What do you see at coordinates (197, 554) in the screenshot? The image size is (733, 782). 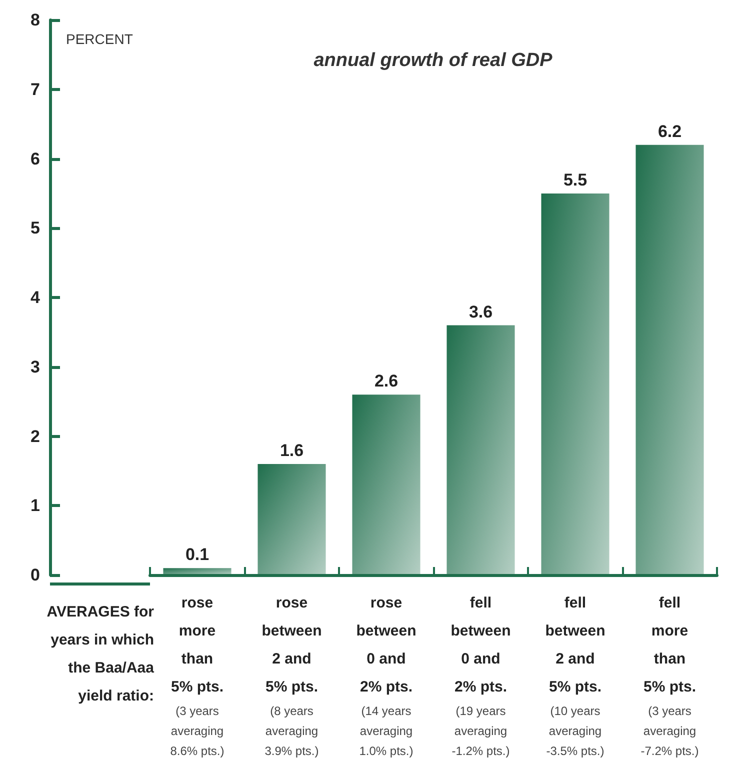 I see `data-label: 0.1` at bounding box center [197, 554].